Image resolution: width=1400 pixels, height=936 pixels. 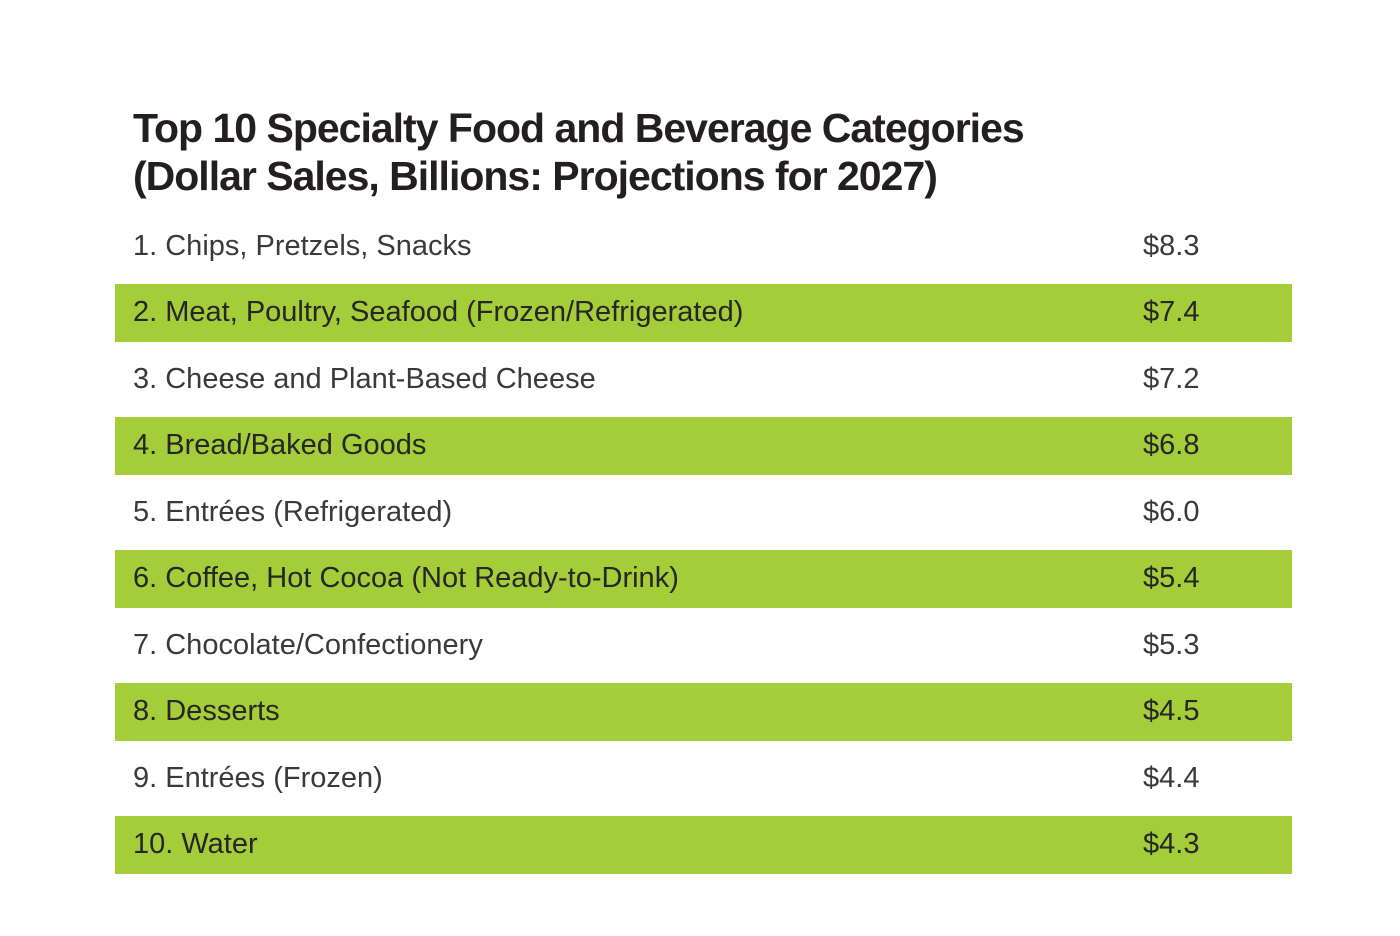 What do you see at coordinates (1171, 445) in the screenshot?
I see `sales-value: $6.8` at bounding box center [1171, 445].